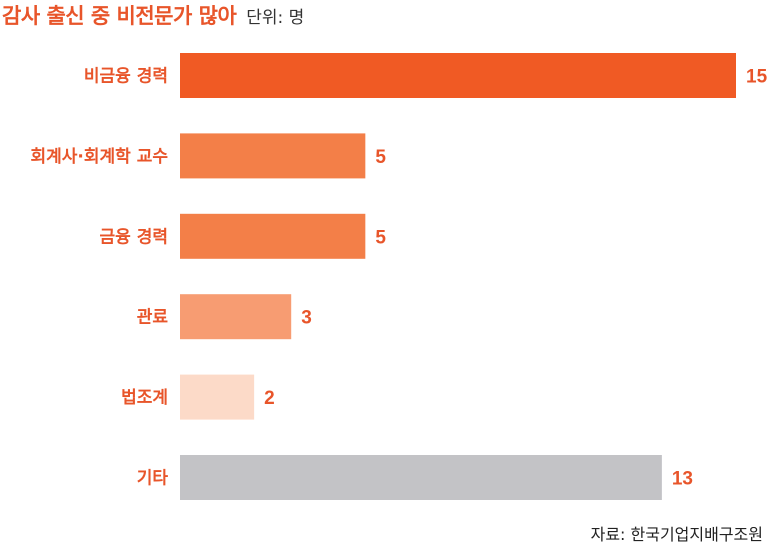 This screenshot has height=551, width=767. What do you see at coordinates (100, 157) in the screenshot?
I see `category-label-1: 회계사·회계학 교수` at bounding box center [100, 157].